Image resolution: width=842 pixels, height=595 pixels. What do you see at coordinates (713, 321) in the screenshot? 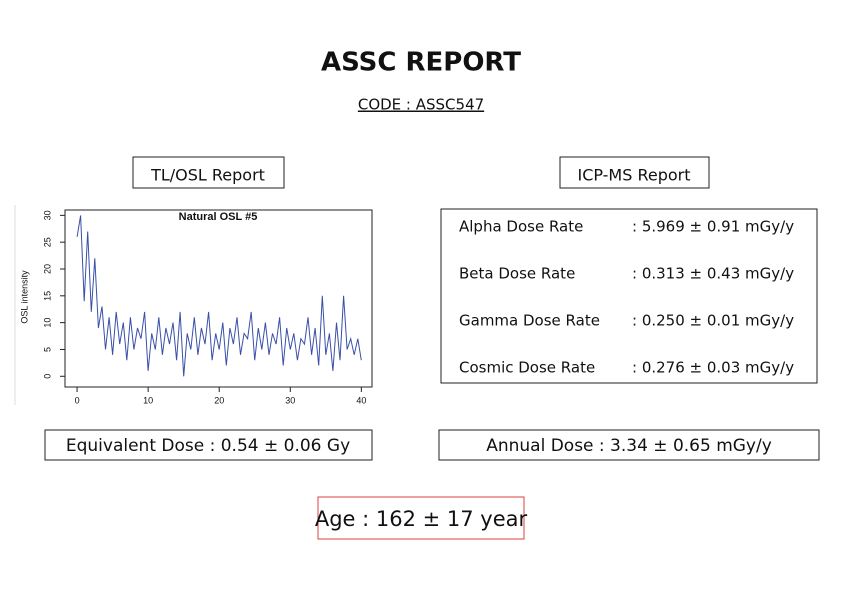
I see `dose-value: : 0.250 ± 0.01 mGy/y` at bounding box center [713, 321].